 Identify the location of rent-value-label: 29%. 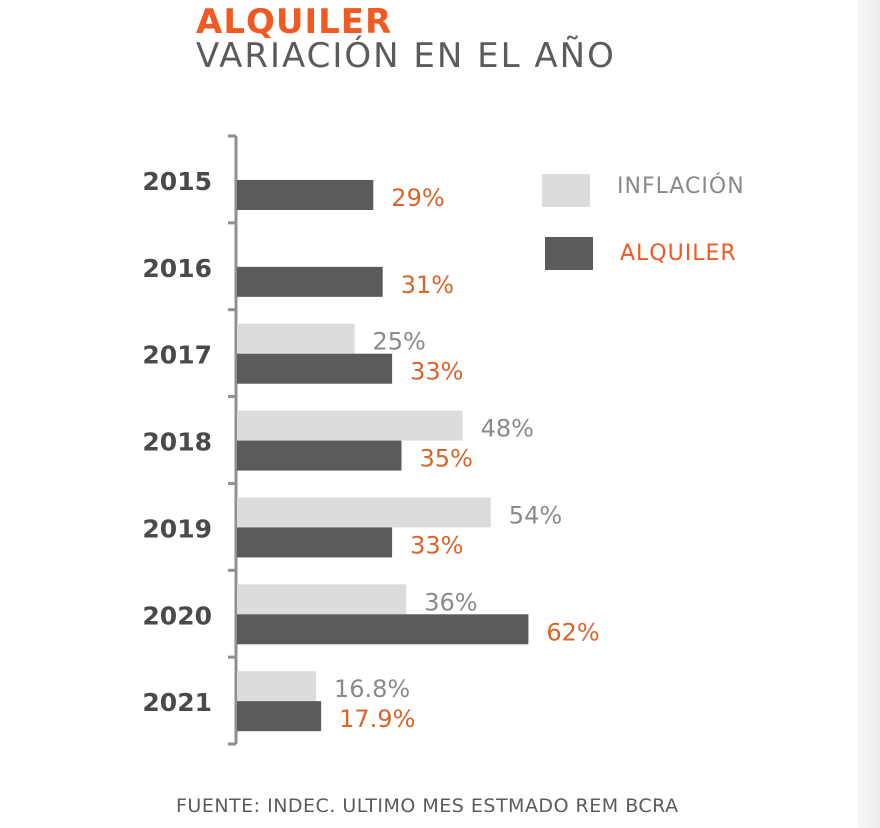
(417, 198).